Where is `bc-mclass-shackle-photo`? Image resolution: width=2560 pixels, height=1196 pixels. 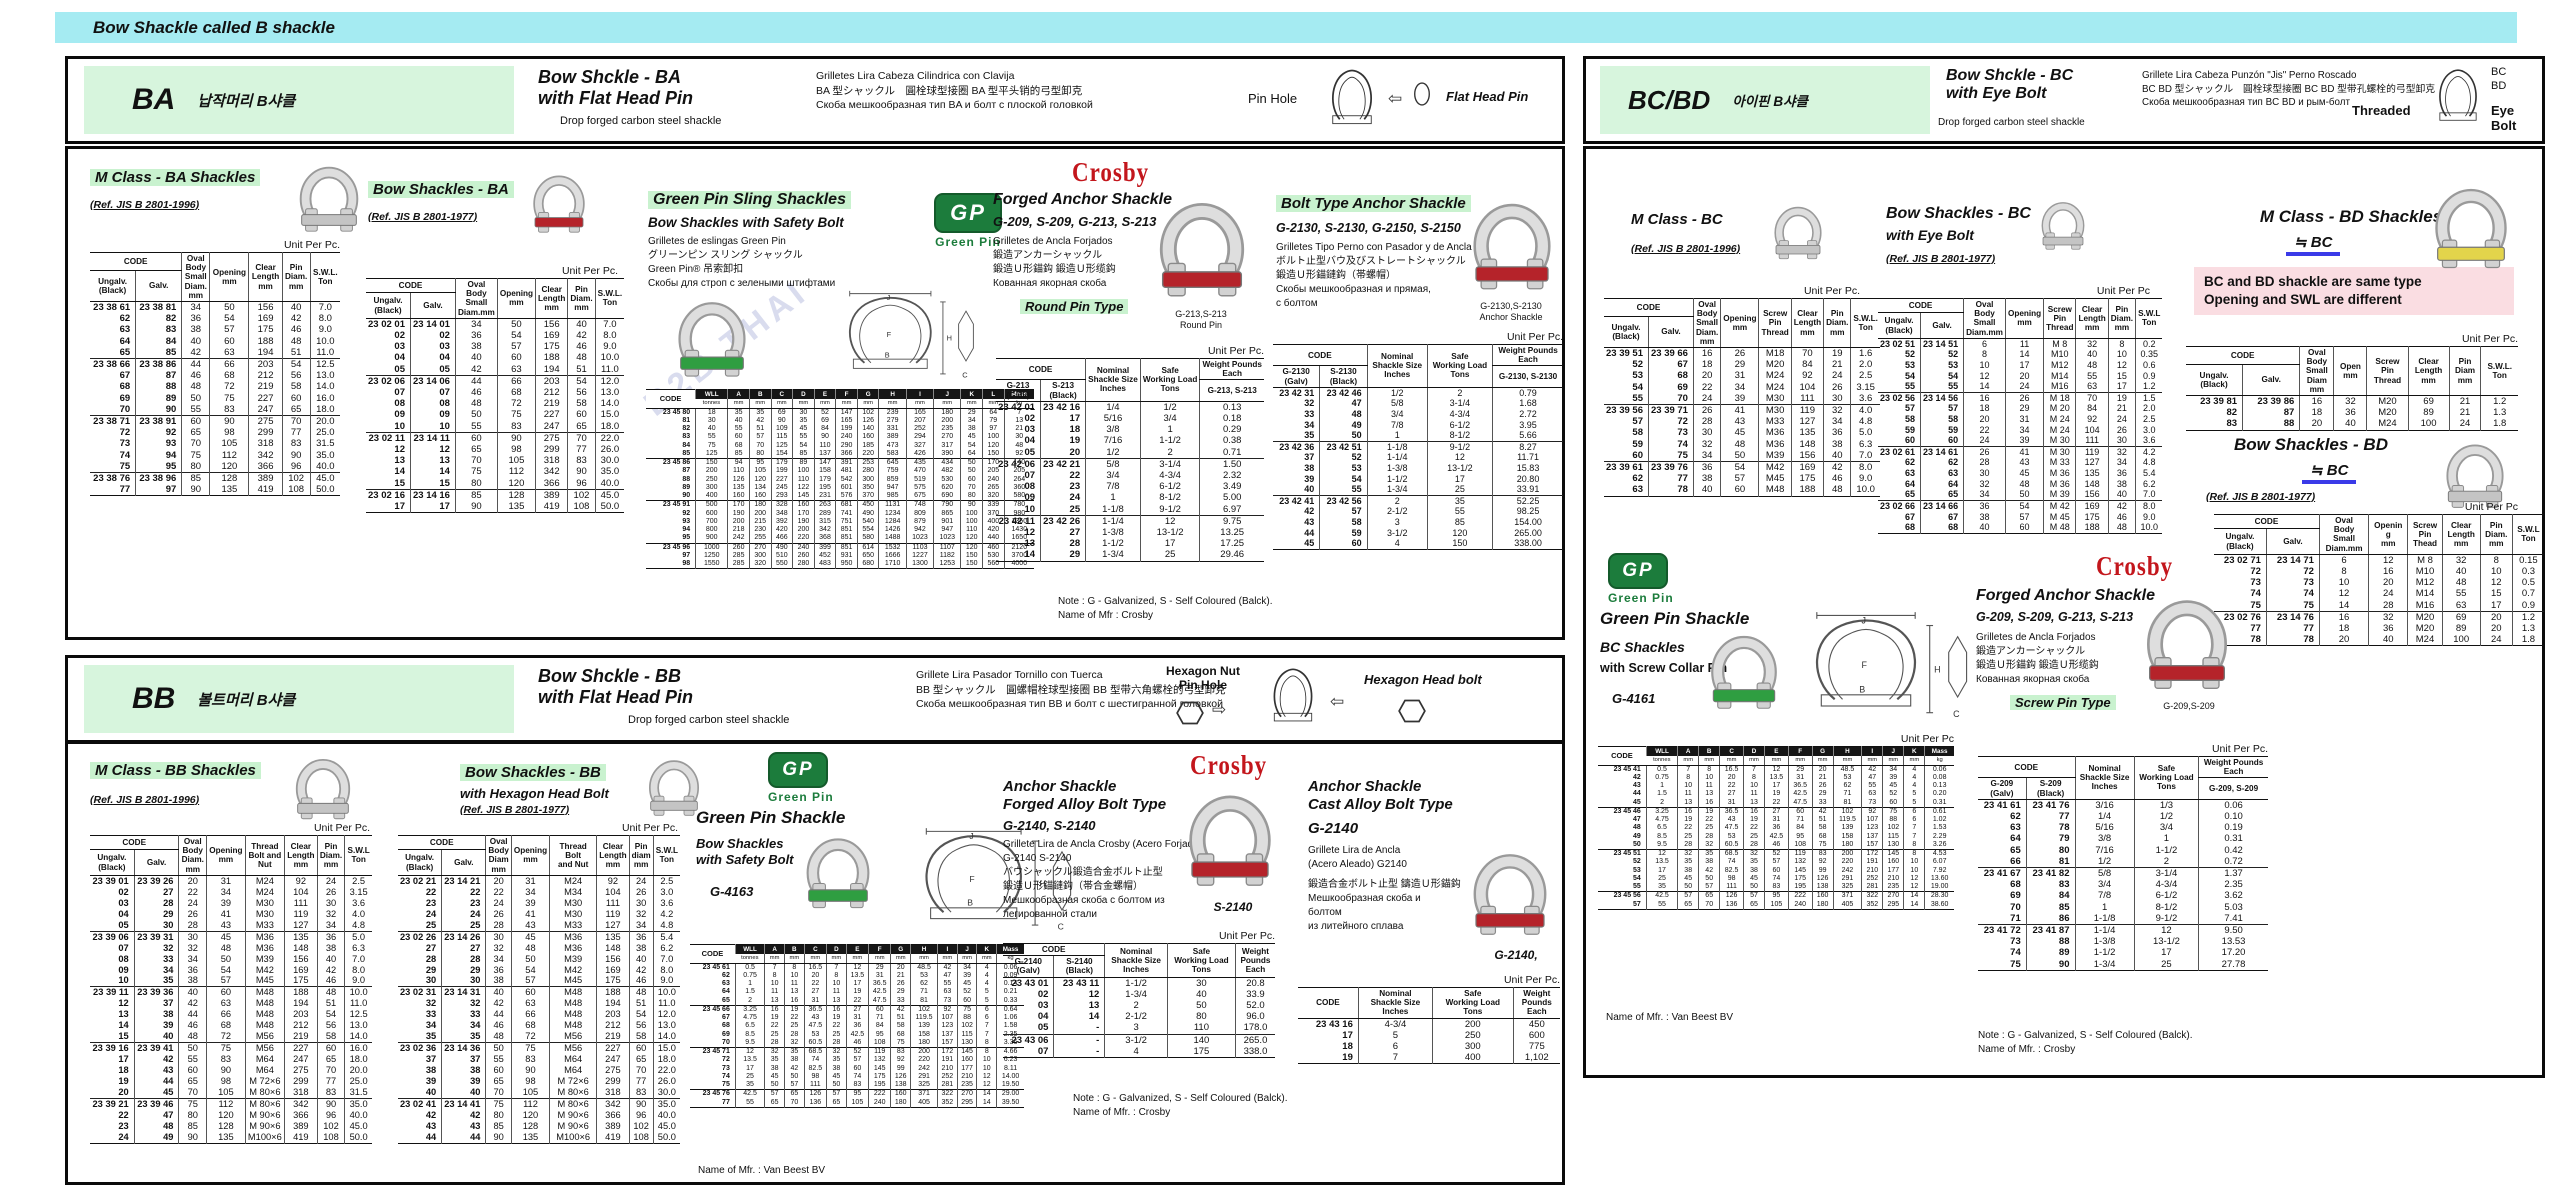
bc-mclass-shackle-photo is located at coordinates (1798, 232).